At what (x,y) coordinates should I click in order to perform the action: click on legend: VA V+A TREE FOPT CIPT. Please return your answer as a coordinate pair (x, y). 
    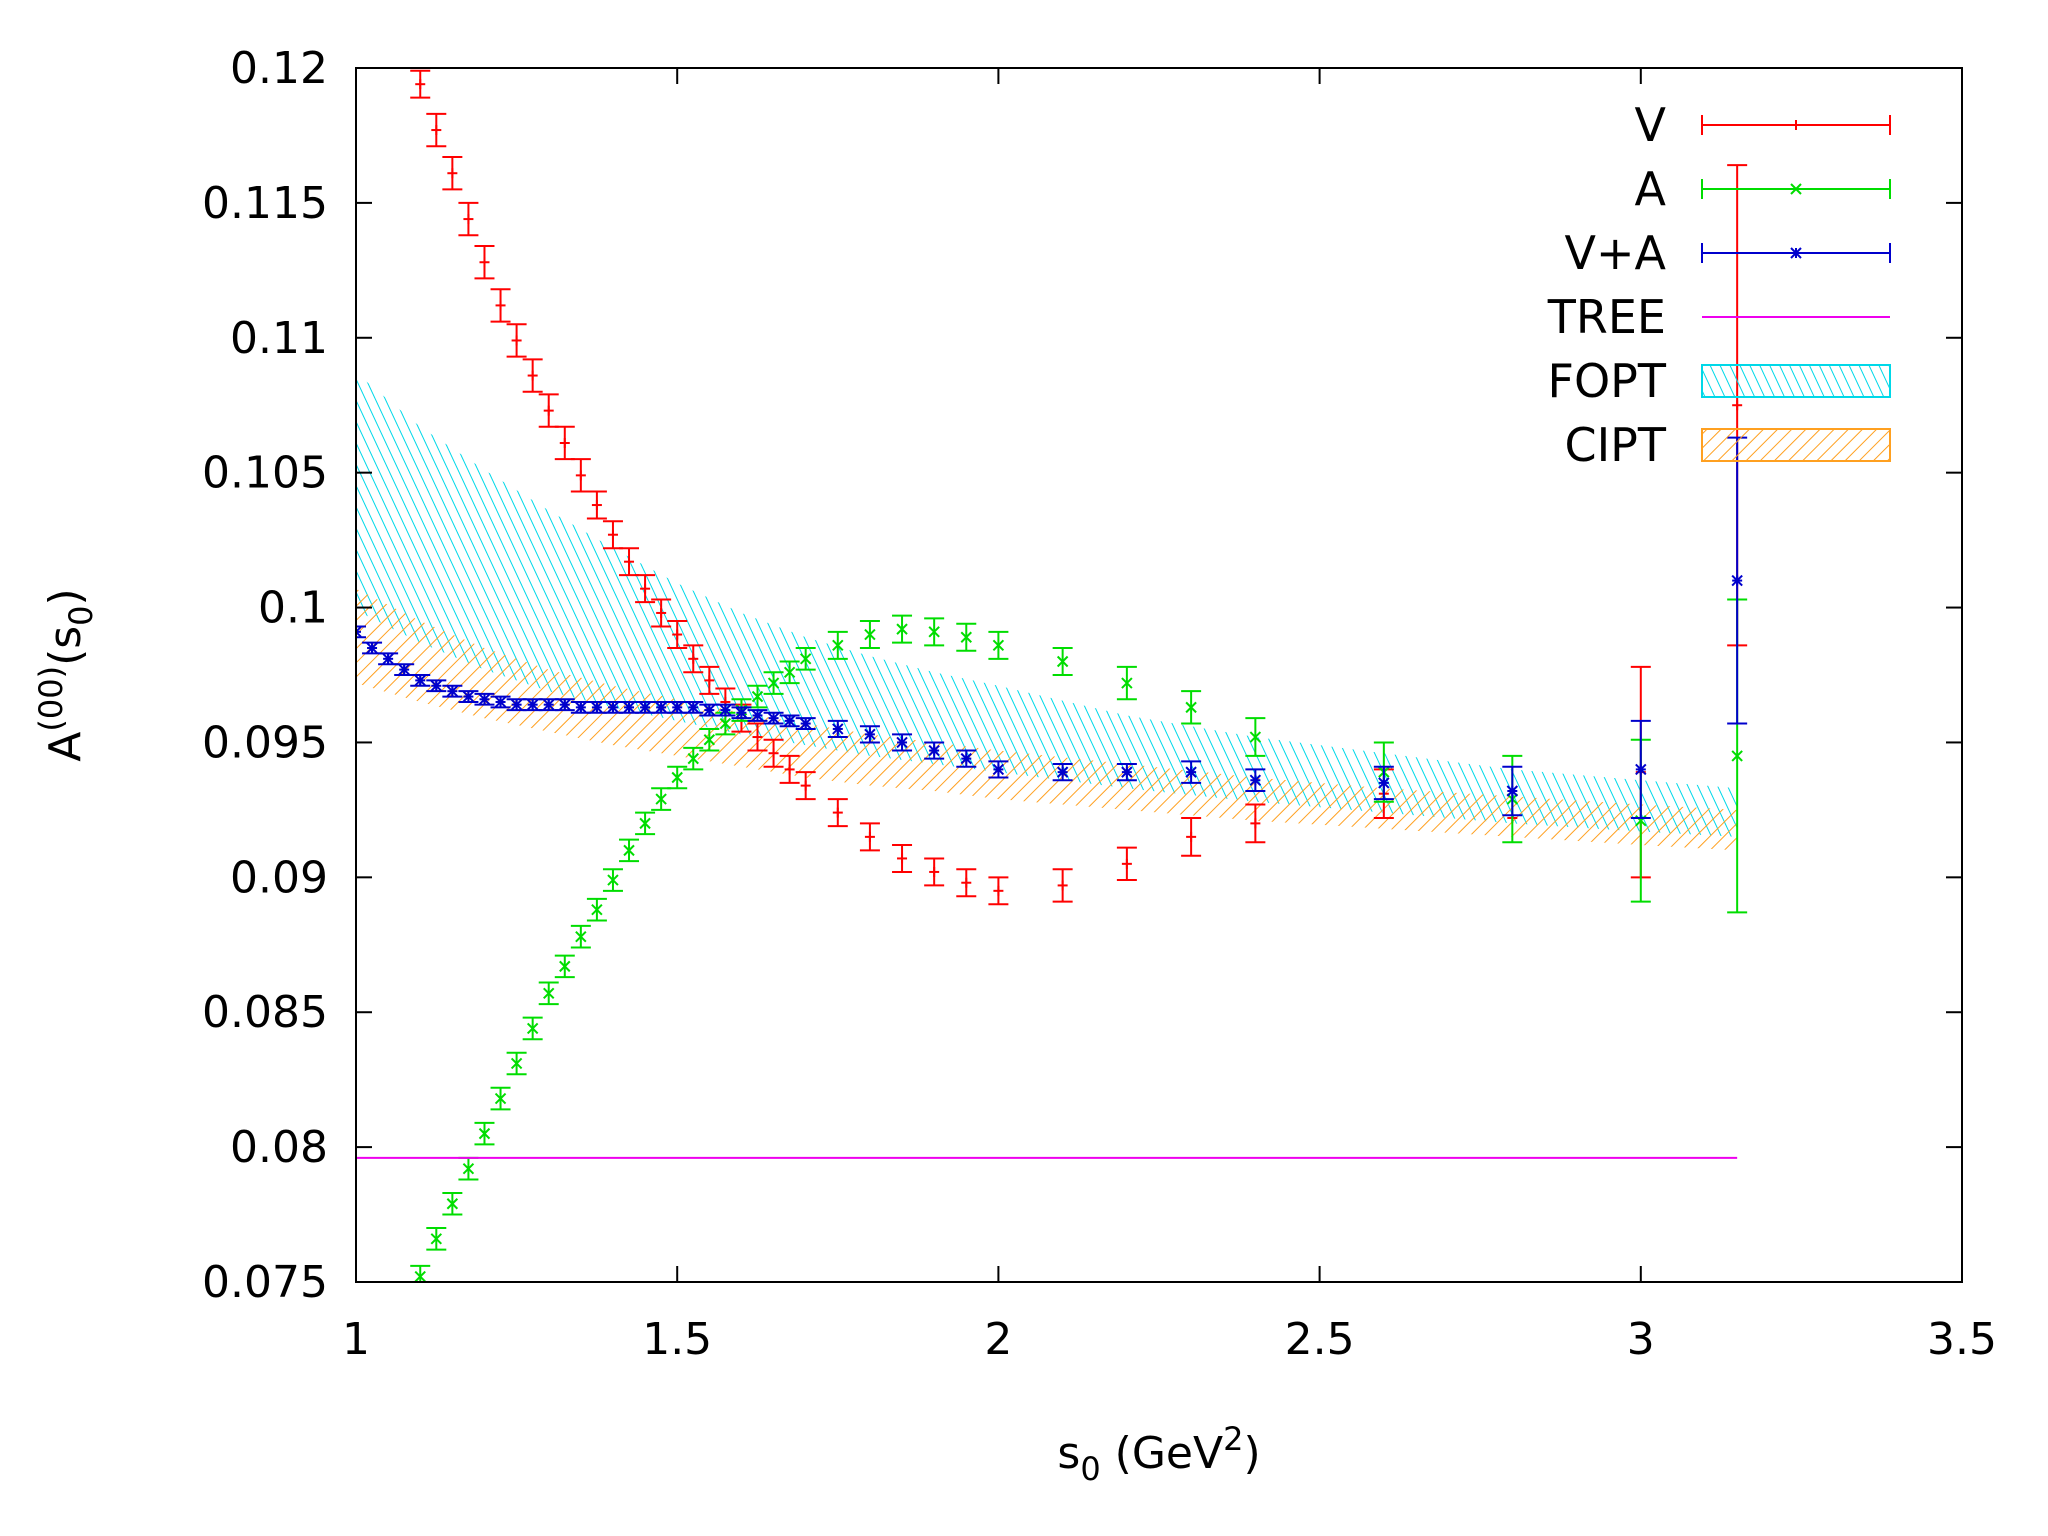
    Looking at the image, I should click on (1719, 285).